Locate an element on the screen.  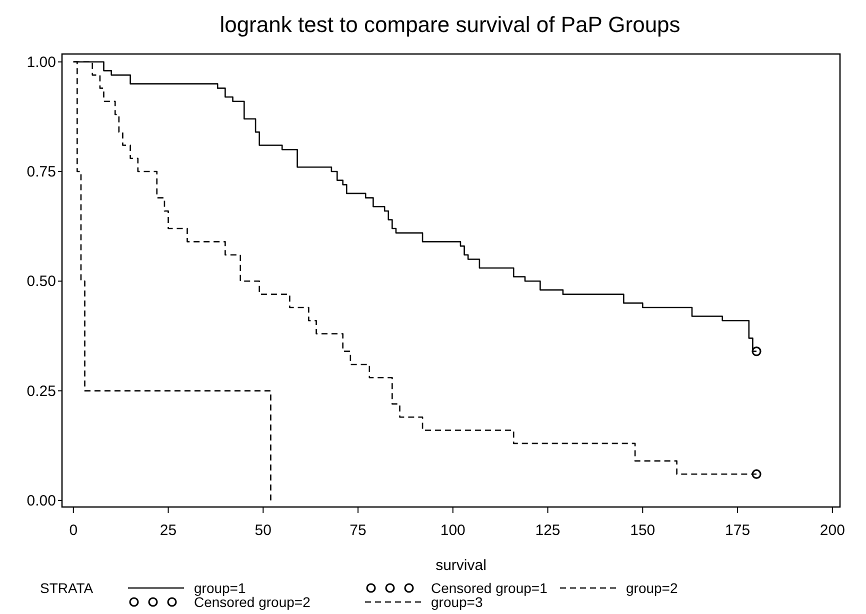
x-tick-label: 175 is located at coordinates (737, 530).